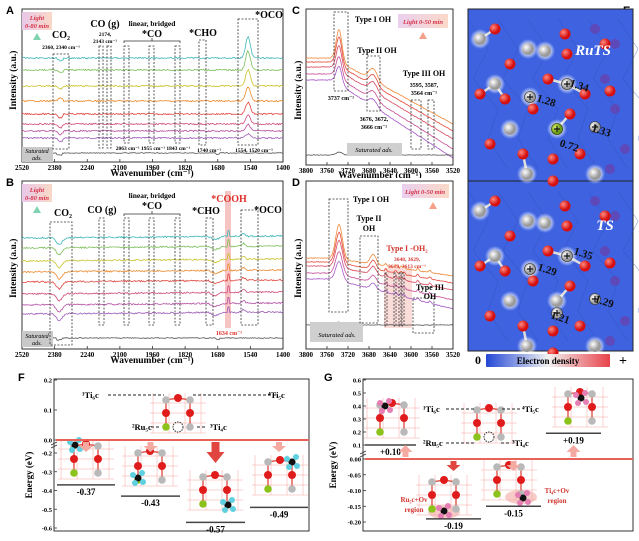 The width and height of the screenshot is (639, 541). I want to click on x-axis-label-b: Wavenumber (cm⁻¹), so click(151, 360).